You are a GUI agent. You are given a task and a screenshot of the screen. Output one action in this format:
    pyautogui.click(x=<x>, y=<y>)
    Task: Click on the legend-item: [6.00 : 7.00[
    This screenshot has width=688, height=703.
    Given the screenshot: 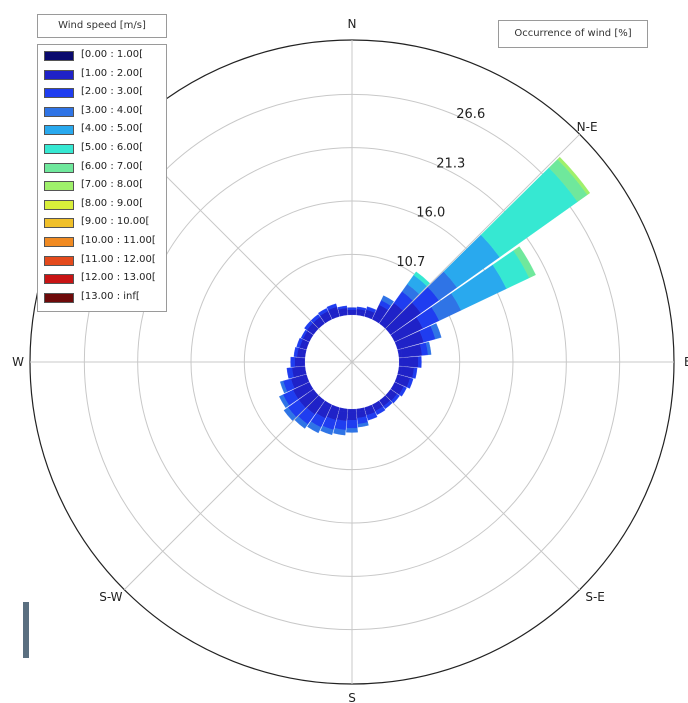 What is the action you would take?
    pyautogui.click(x=105, y=169)
    